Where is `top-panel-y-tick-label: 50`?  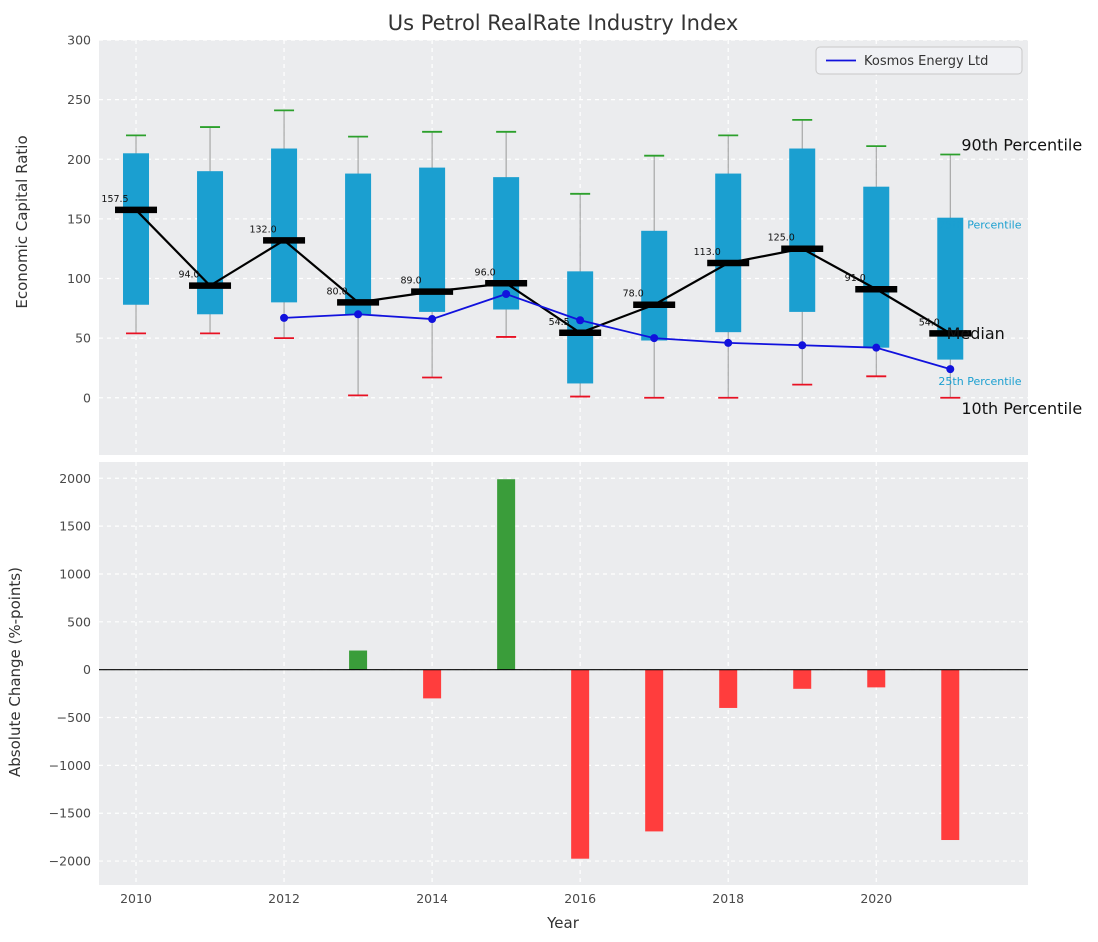 top-panel-y-tick-label: 50 is located at coordinates (83, 338).